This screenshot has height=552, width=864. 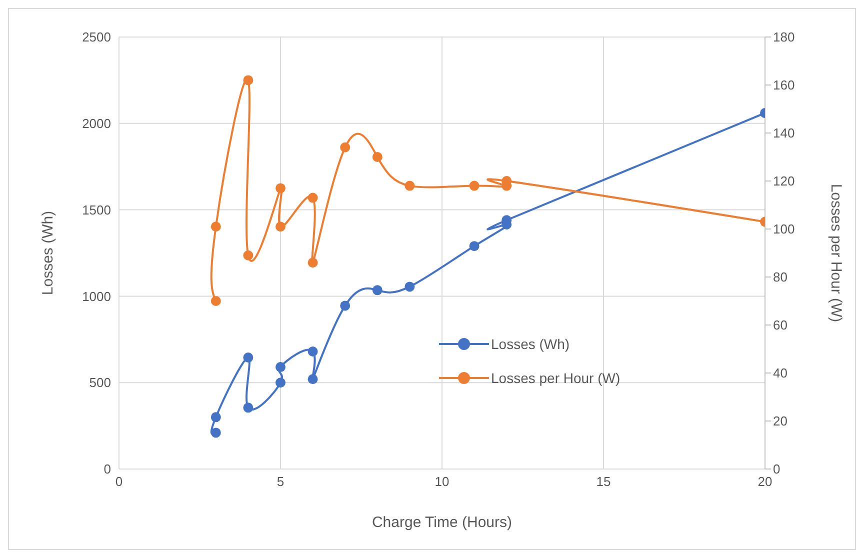 I want to click on y2-axis-title: Losses per Hour (W), so click(x=836, y=253).